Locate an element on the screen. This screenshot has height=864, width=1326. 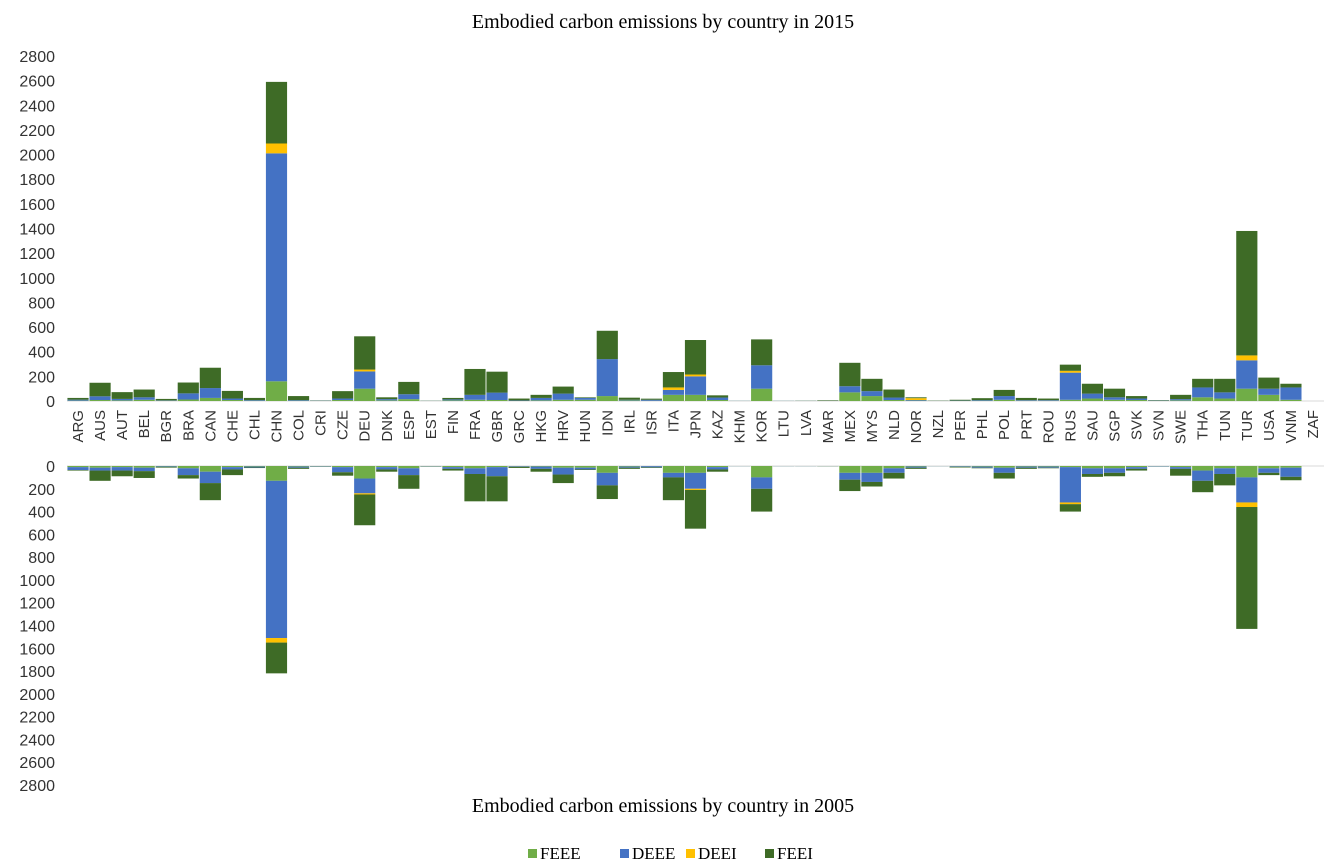
bottom-y-tick-label: 2200 is located at coordinates (37, 718).